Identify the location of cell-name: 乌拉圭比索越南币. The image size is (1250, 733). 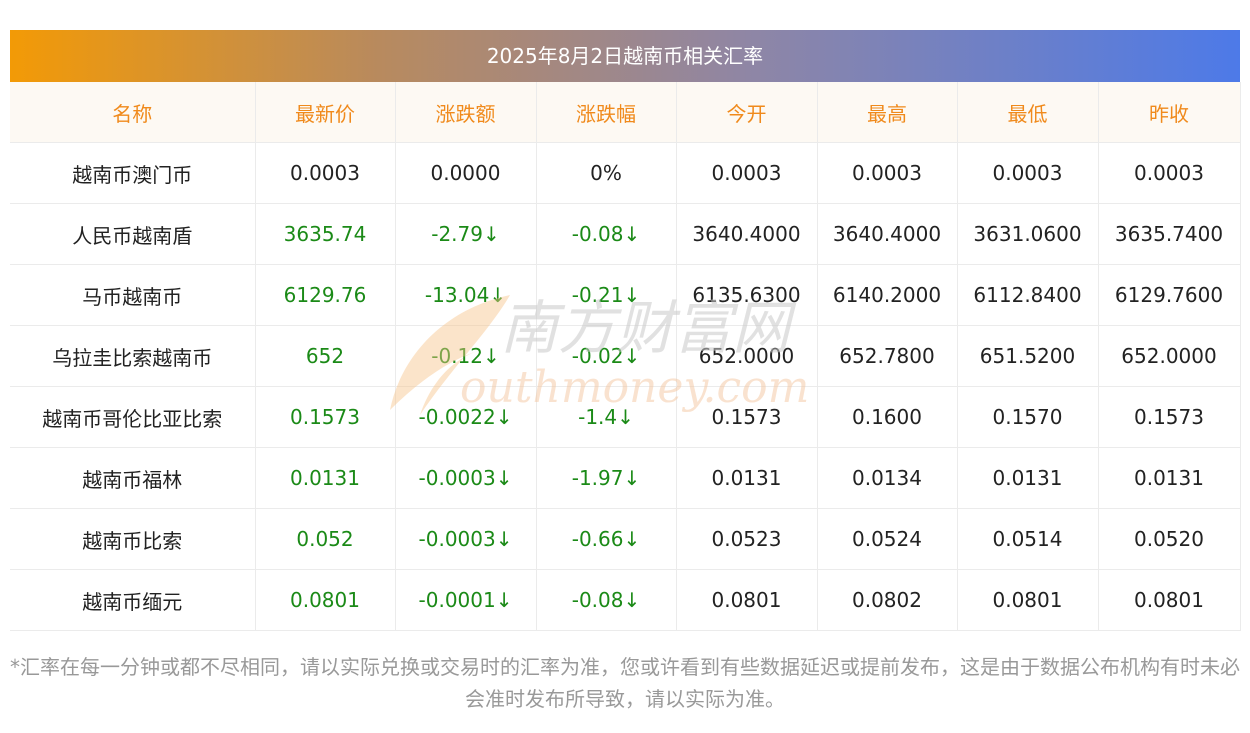
(133, 356).